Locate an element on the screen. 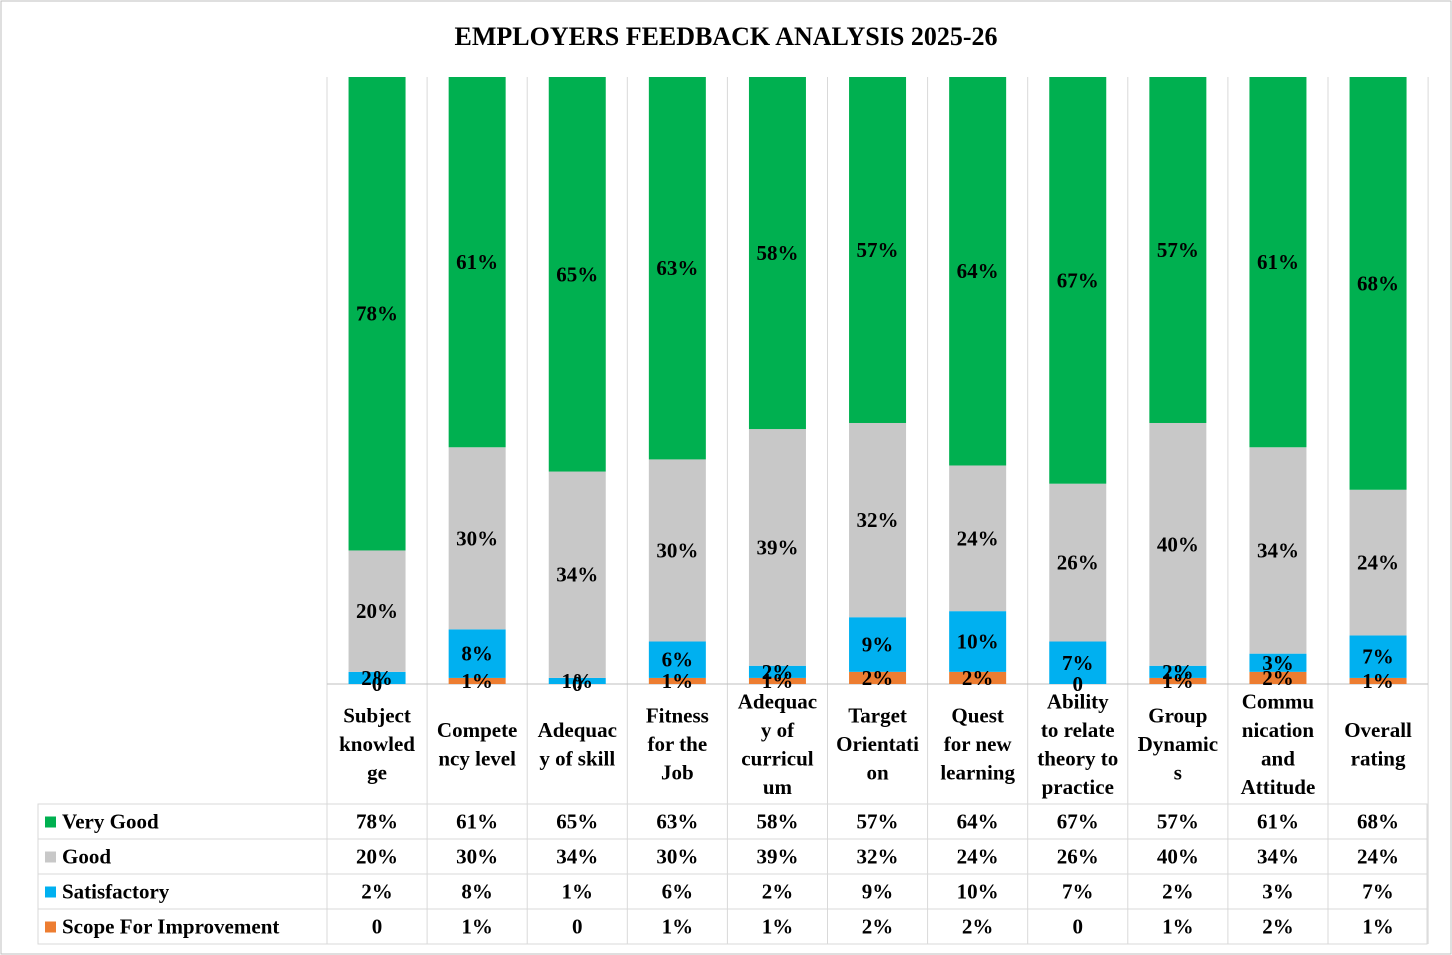 Image resolution: width=1452 pixels, height=955 pixels. category-label-line: rating is located at coordinates (1378, 758).